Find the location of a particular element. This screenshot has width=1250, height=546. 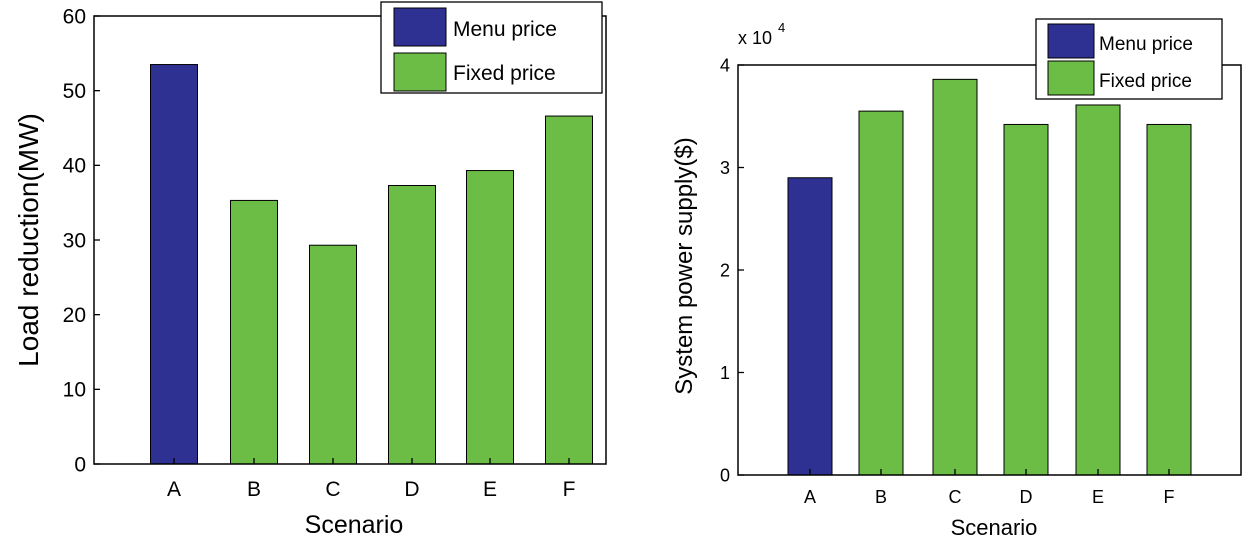

y-tick-label: 2 is located at coordinates (725, 270).